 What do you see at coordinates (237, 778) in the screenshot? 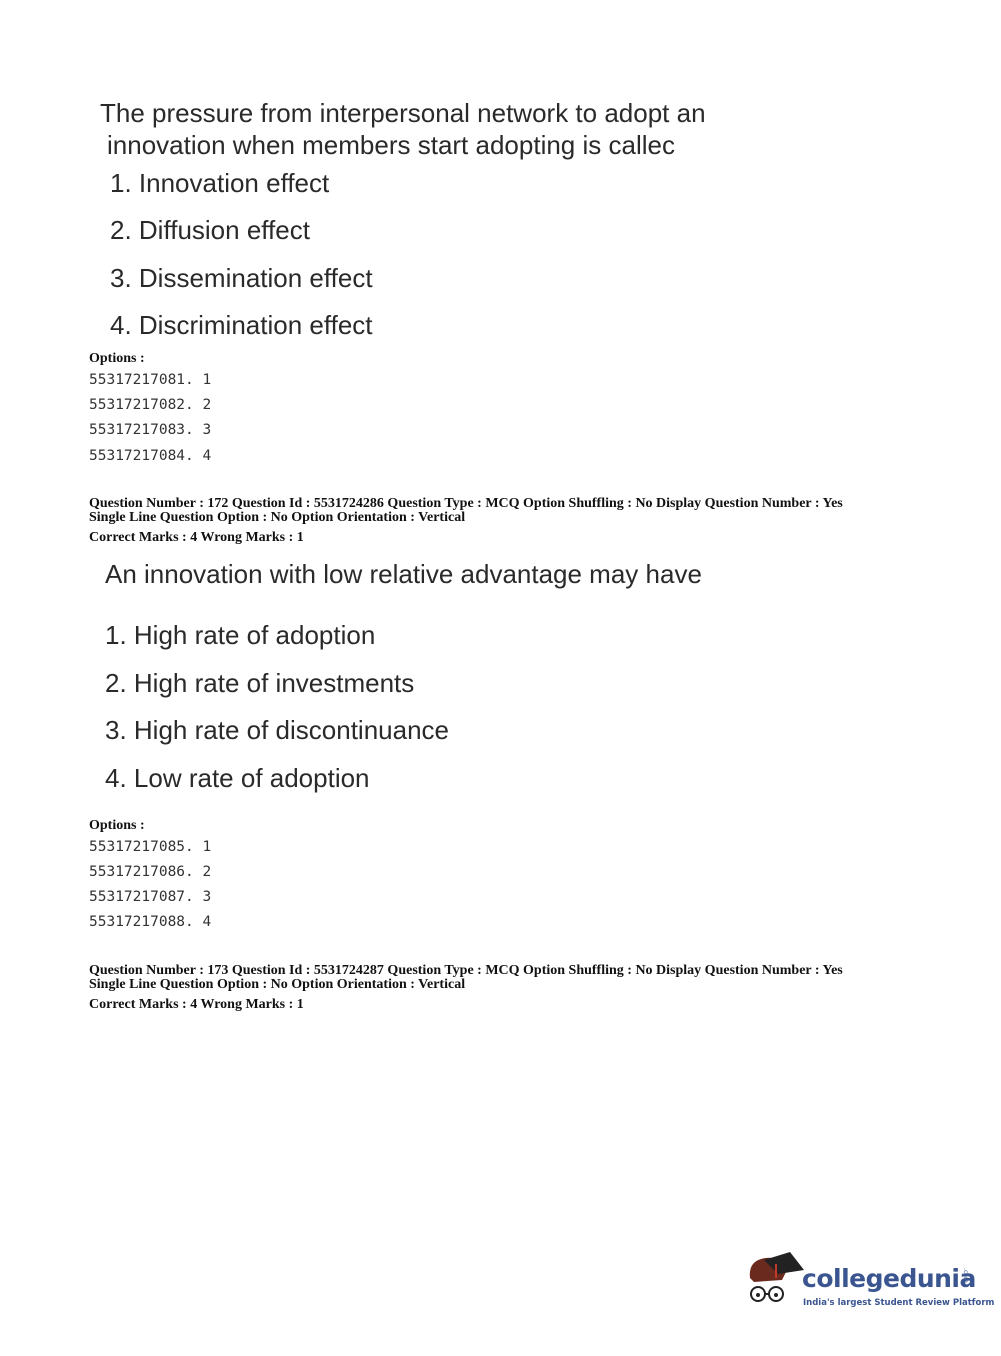
I see `choice: 4. Low rate of adoption` at bounding box center [237, 778].